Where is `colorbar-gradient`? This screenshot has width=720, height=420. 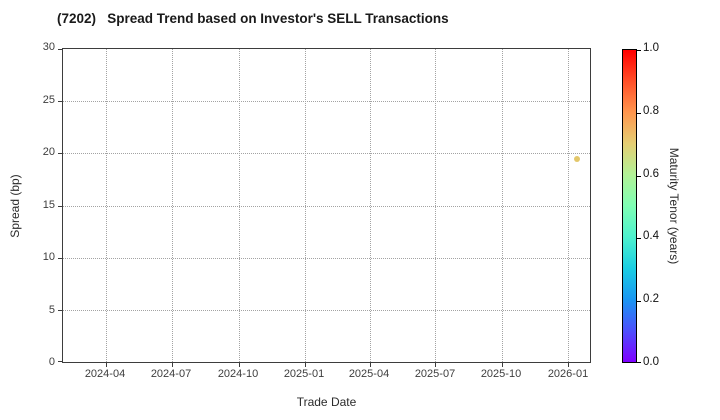 colorbar-gradient is located at coordinates (631, 206).